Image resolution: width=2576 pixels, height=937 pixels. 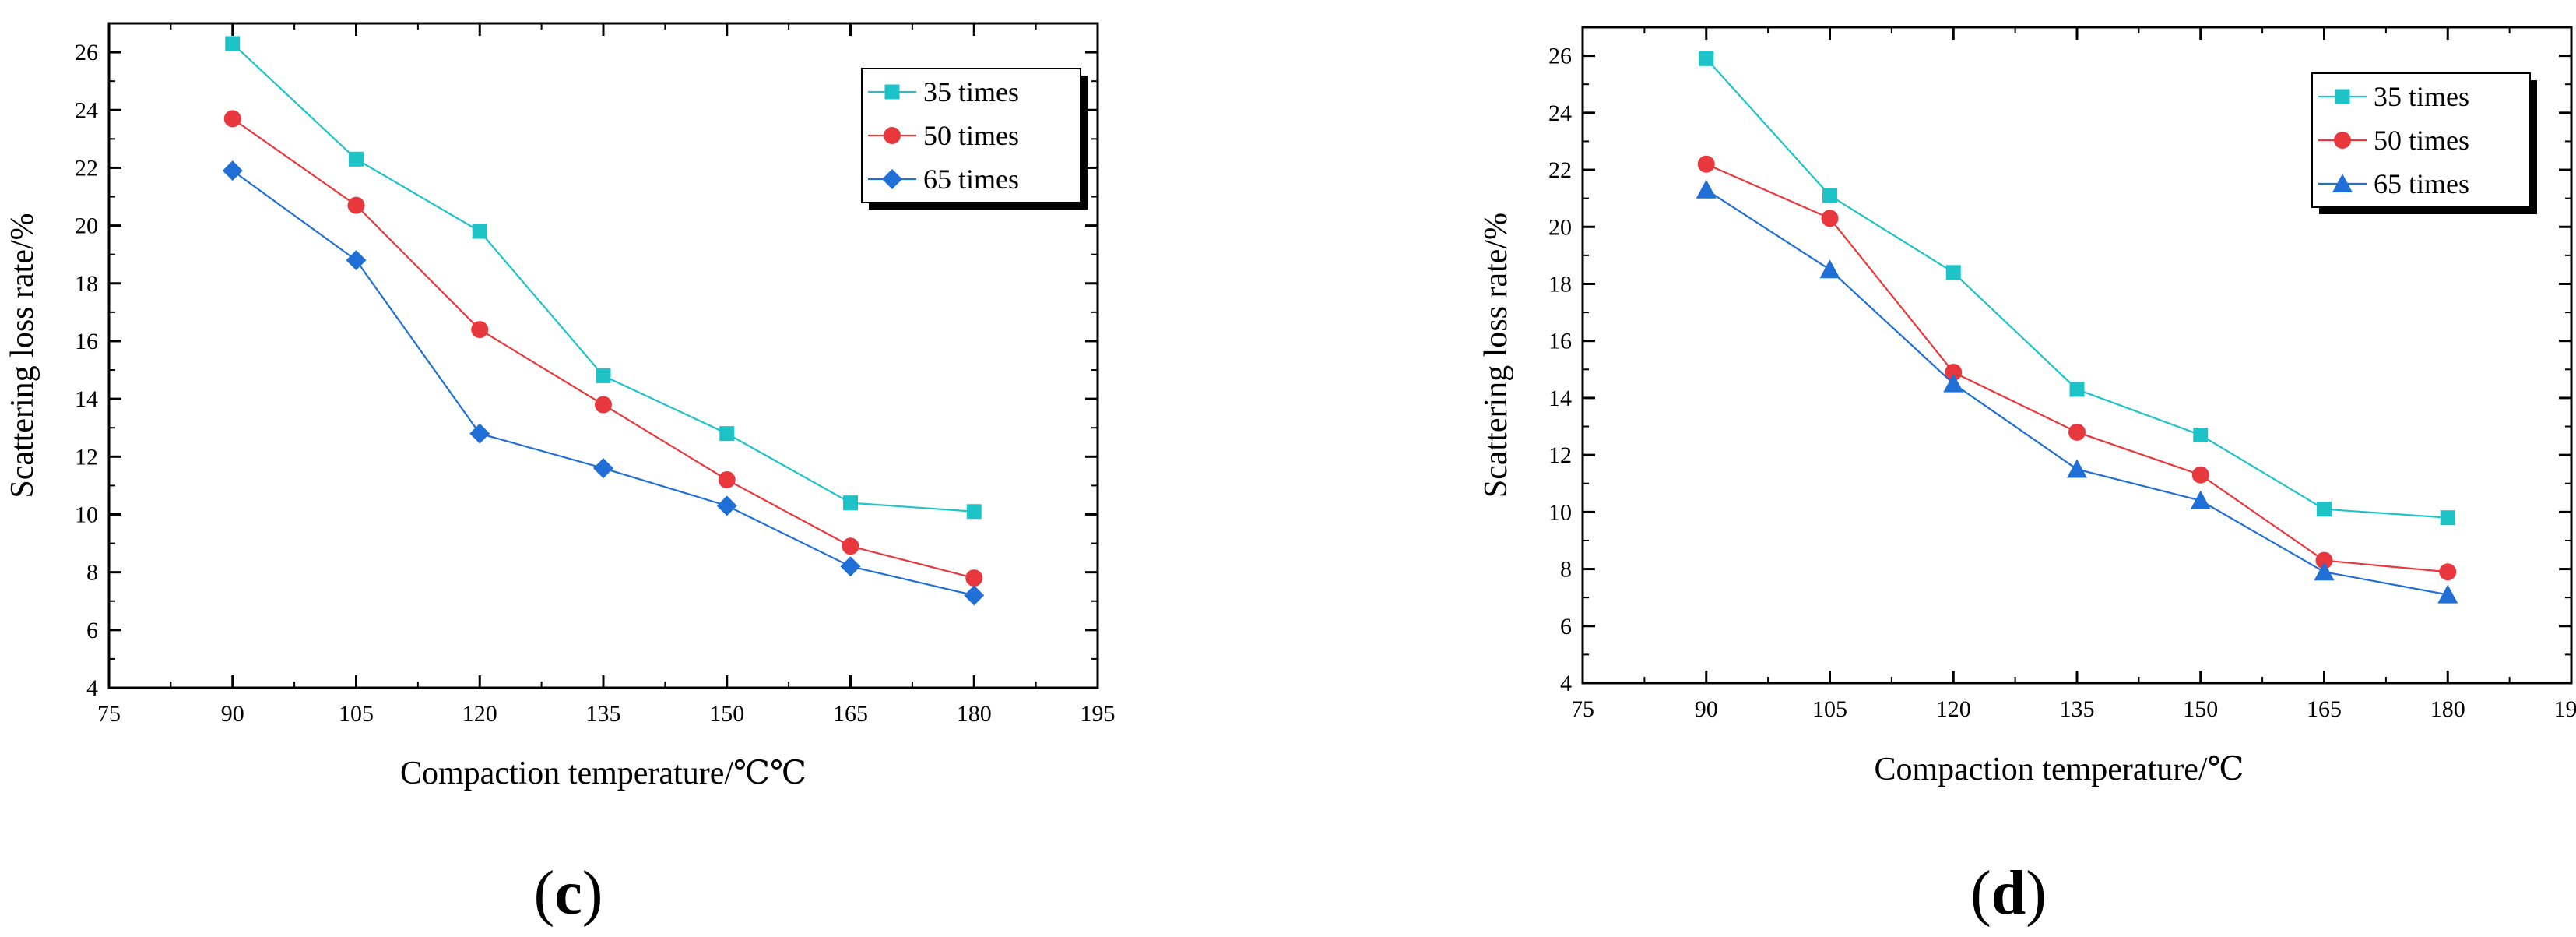 What do you see at coordinates (603, 714) in the screenshot?
I see `x-tick-label: 135` at bounding box center [603, 714].